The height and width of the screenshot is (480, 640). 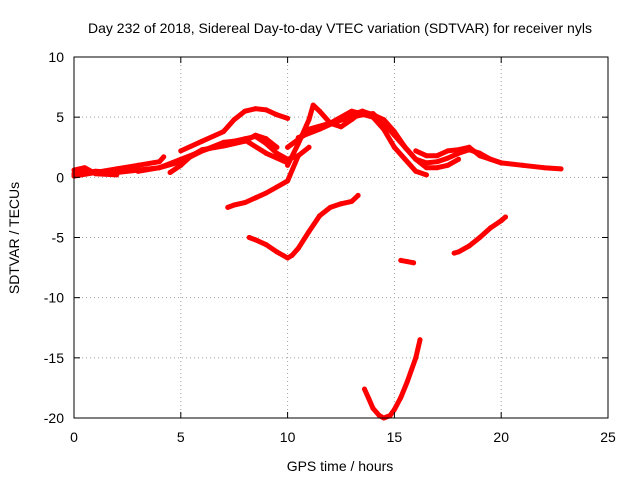 I want to click on x-tick-label: 20, so click(x=501, y=437).